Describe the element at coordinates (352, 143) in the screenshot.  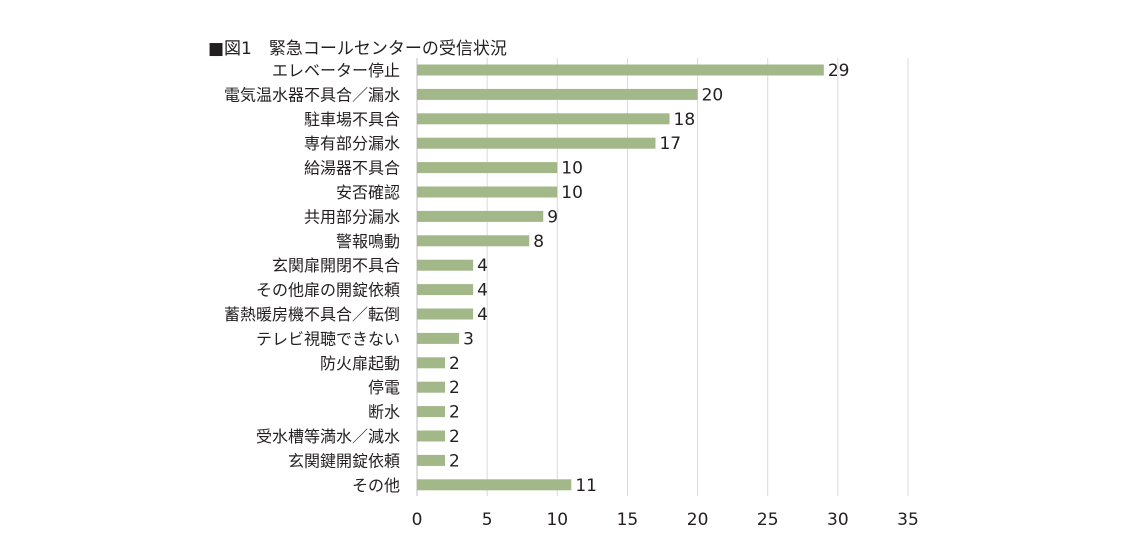
I see `category-label: 専有部分漏水` at that location.